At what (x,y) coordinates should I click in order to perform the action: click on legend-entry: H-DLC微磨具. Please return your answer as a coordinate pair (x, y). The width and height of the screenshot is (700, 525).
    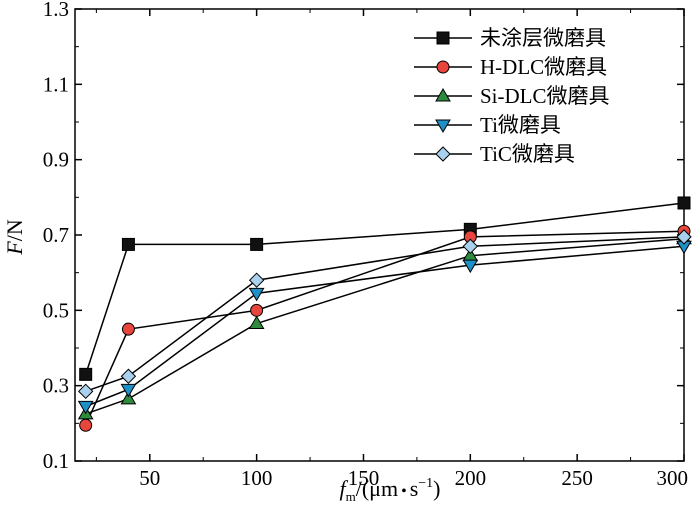
    Looking at the image, I should click on (510, 67).